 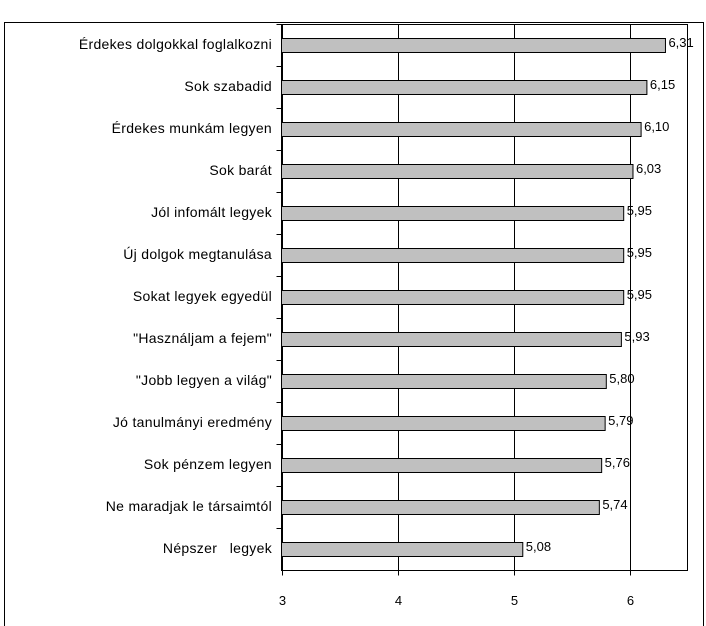 What do you see at coordinates (189, 506) in the screenshot?
I see `category-label: Ne maradjak le társaimtól` at bounding box center [189, 506].